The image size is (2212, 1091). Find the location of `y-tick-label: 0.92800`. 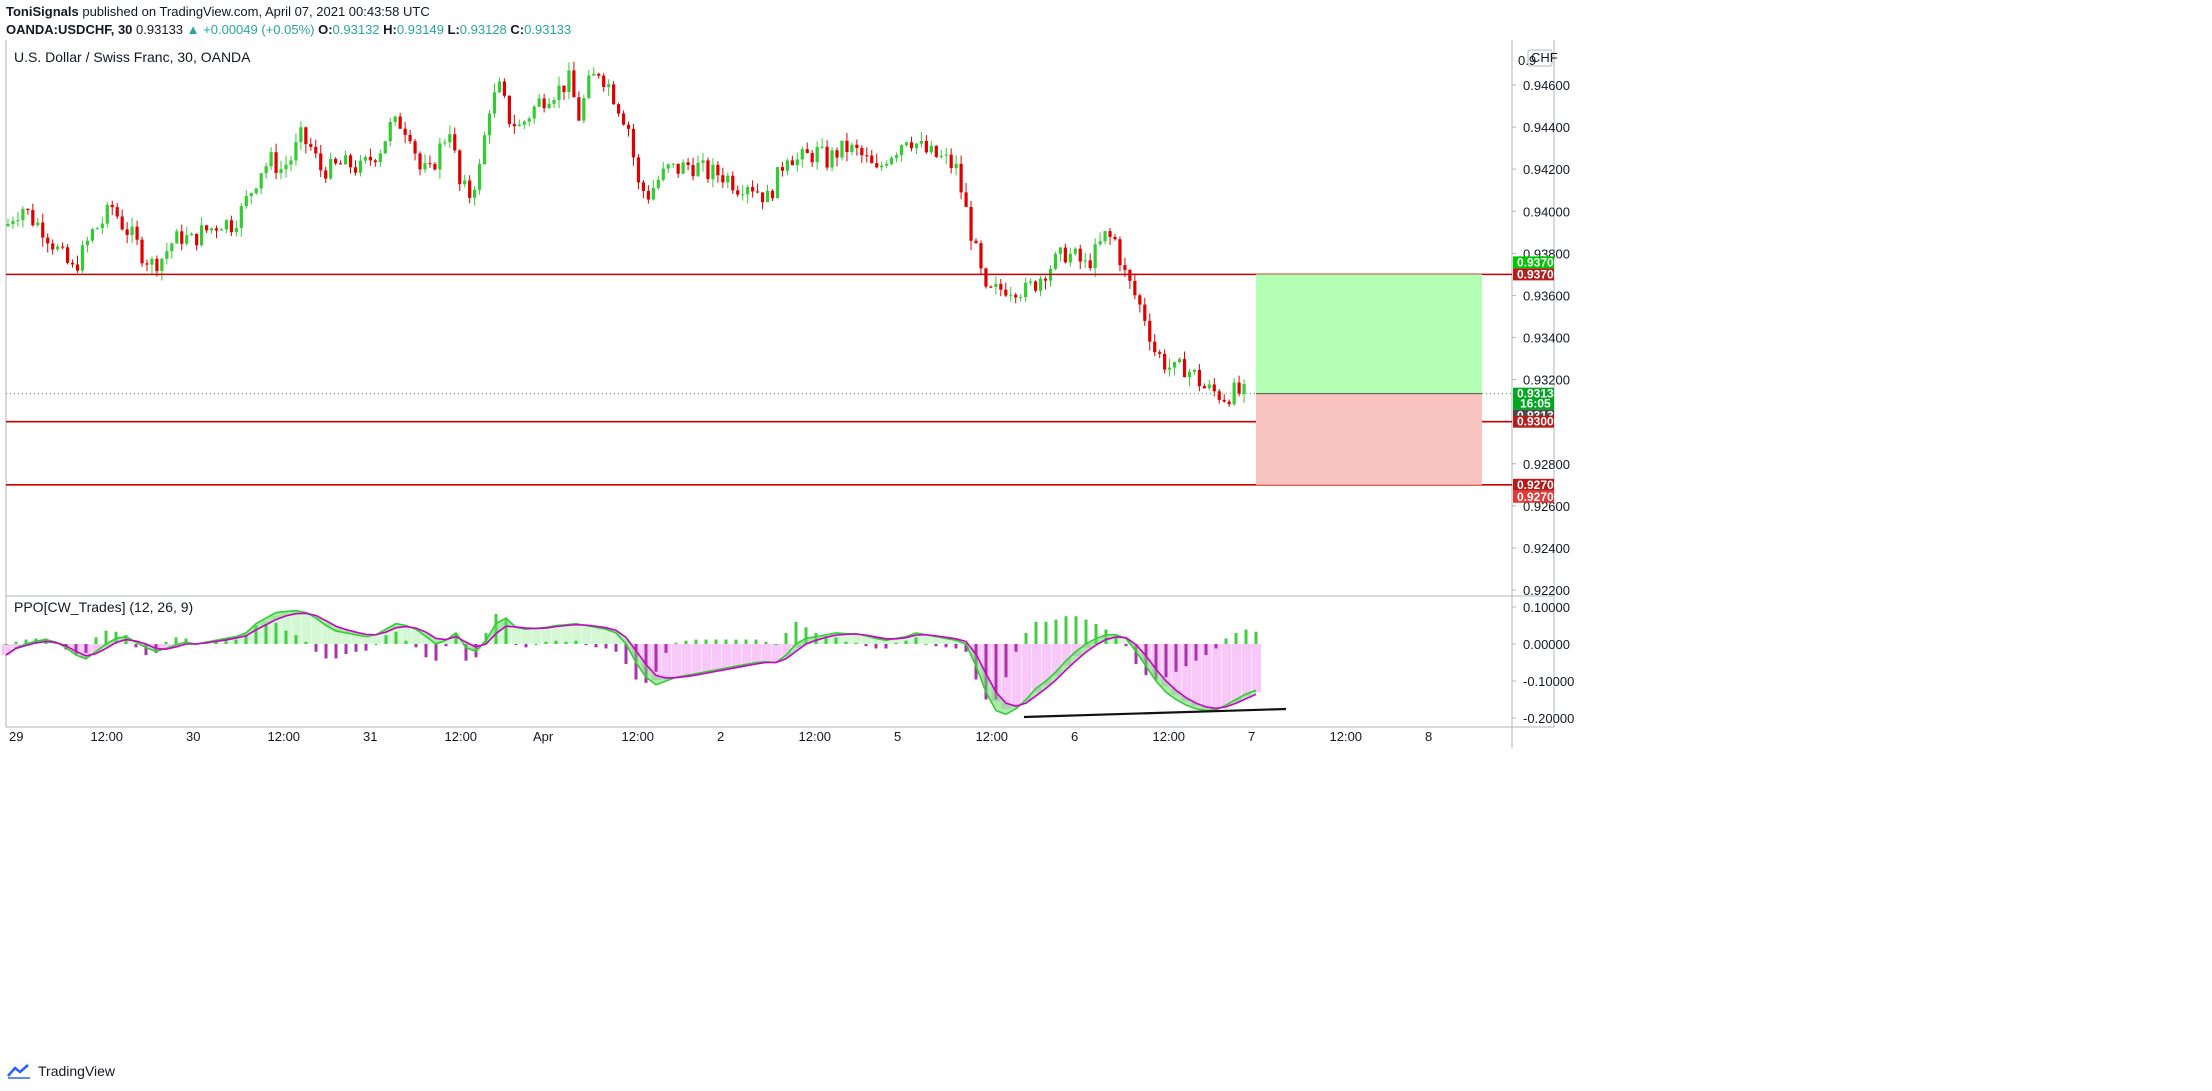

y-tick-label: 0.92800 is located at coordinates (1546, 464).